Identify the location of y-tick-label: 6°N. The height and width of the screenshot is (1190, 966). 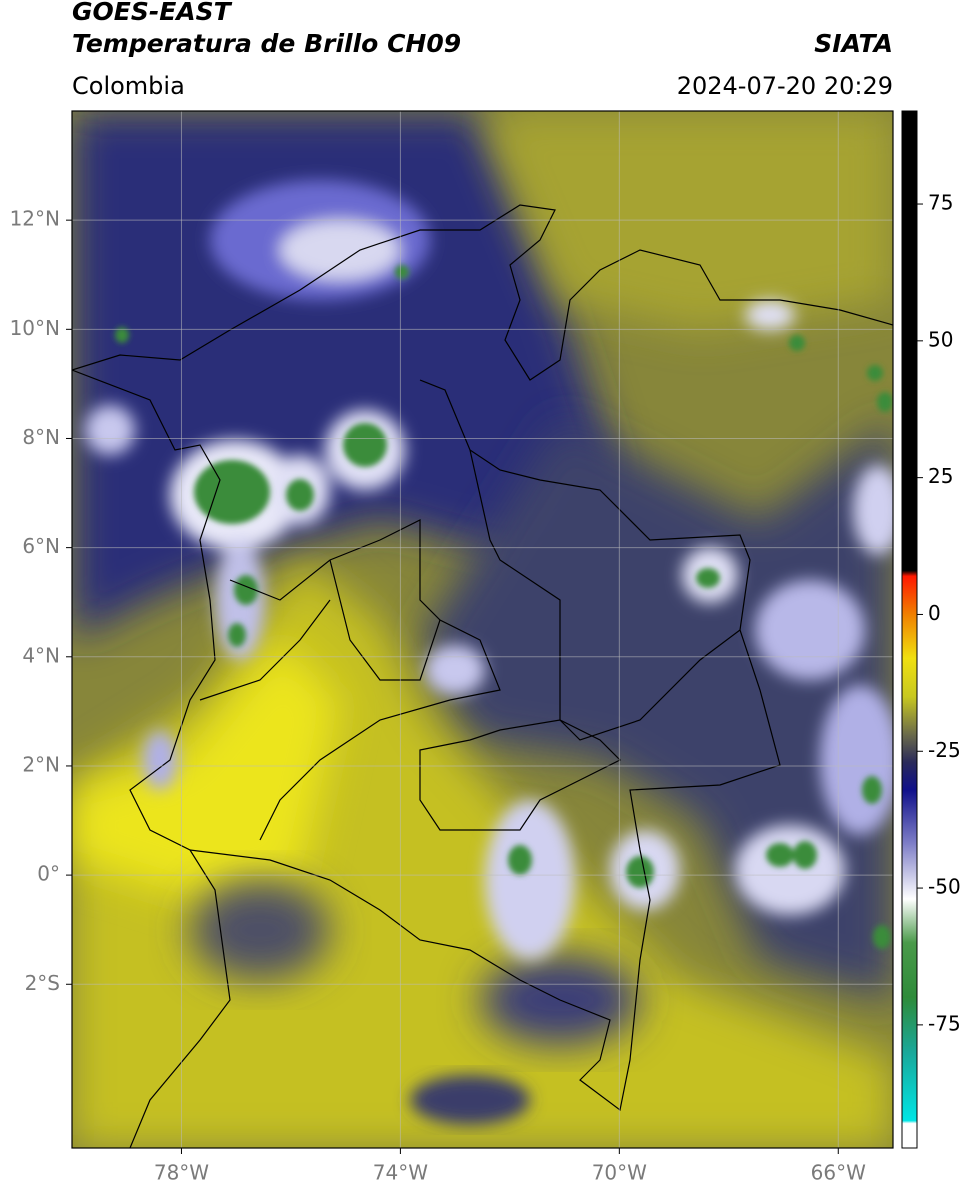
(41, 546).